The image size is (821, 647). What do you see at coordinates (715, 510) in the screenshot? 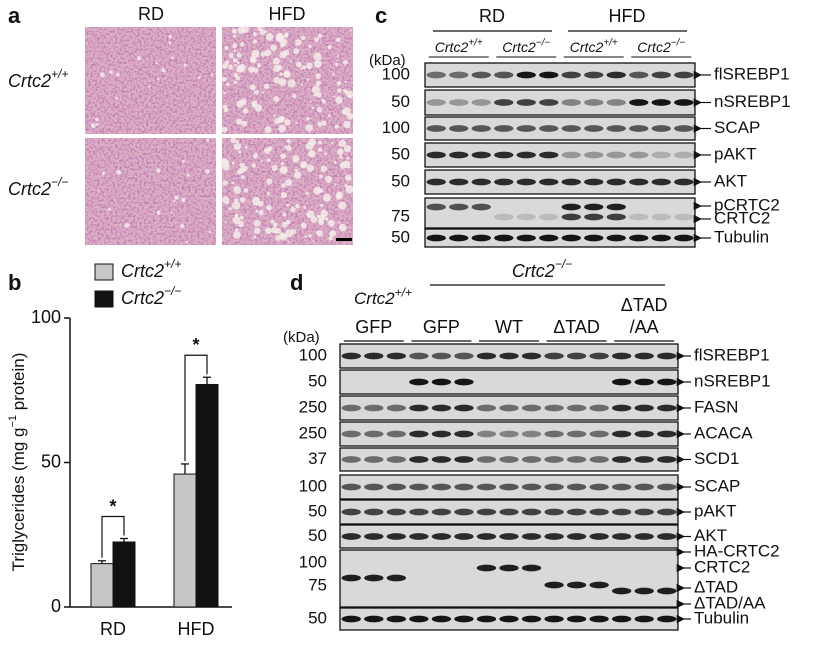
I see `band-label: pAKT` at bounding box center [715, 510].